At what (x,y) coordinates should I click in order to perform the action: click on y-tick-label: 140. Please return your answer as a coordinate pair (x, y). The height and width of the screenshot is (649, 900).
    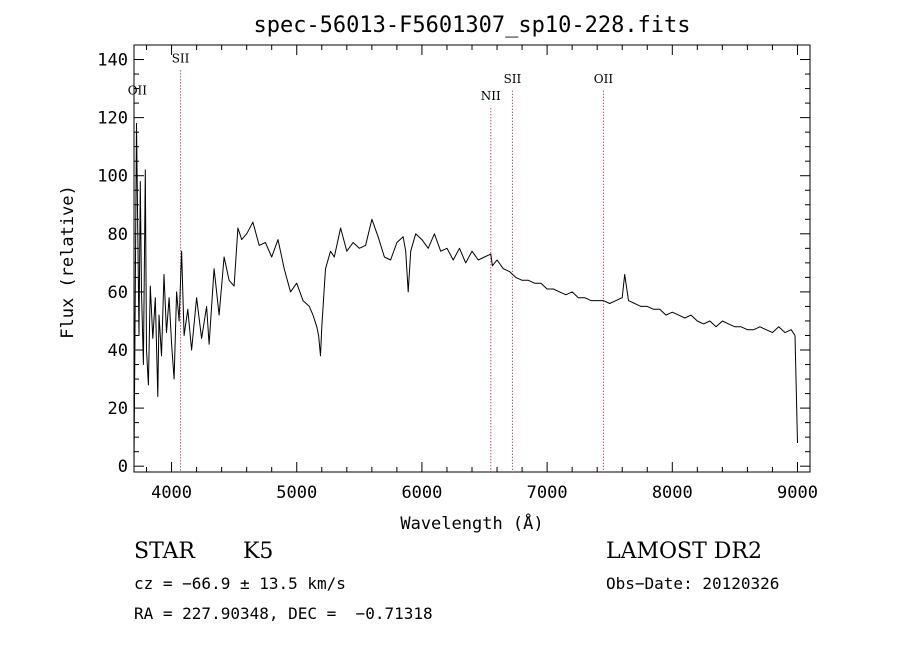
    Looking at the image, I should click on (112, 61).